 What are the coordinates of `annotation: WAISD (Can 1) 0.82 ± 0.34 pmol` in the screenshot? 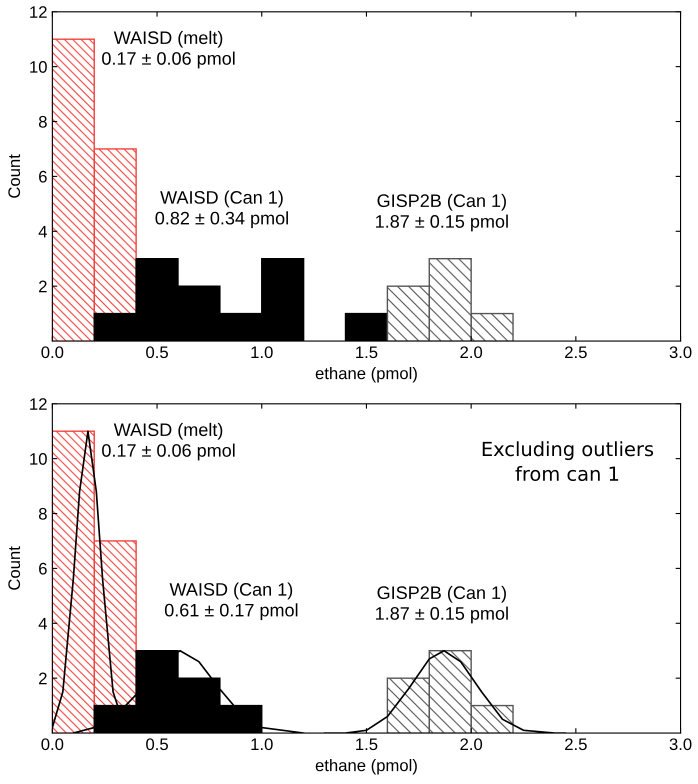 It's located at (221, 209).